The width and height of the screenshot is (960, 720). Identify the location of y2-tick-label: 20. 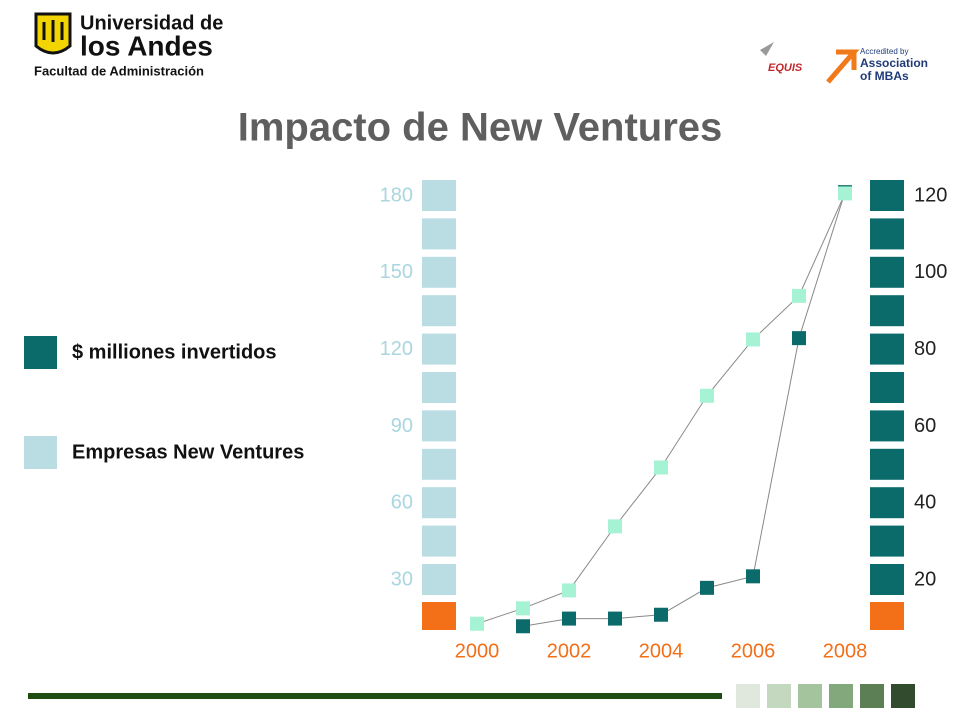
(925, 579).